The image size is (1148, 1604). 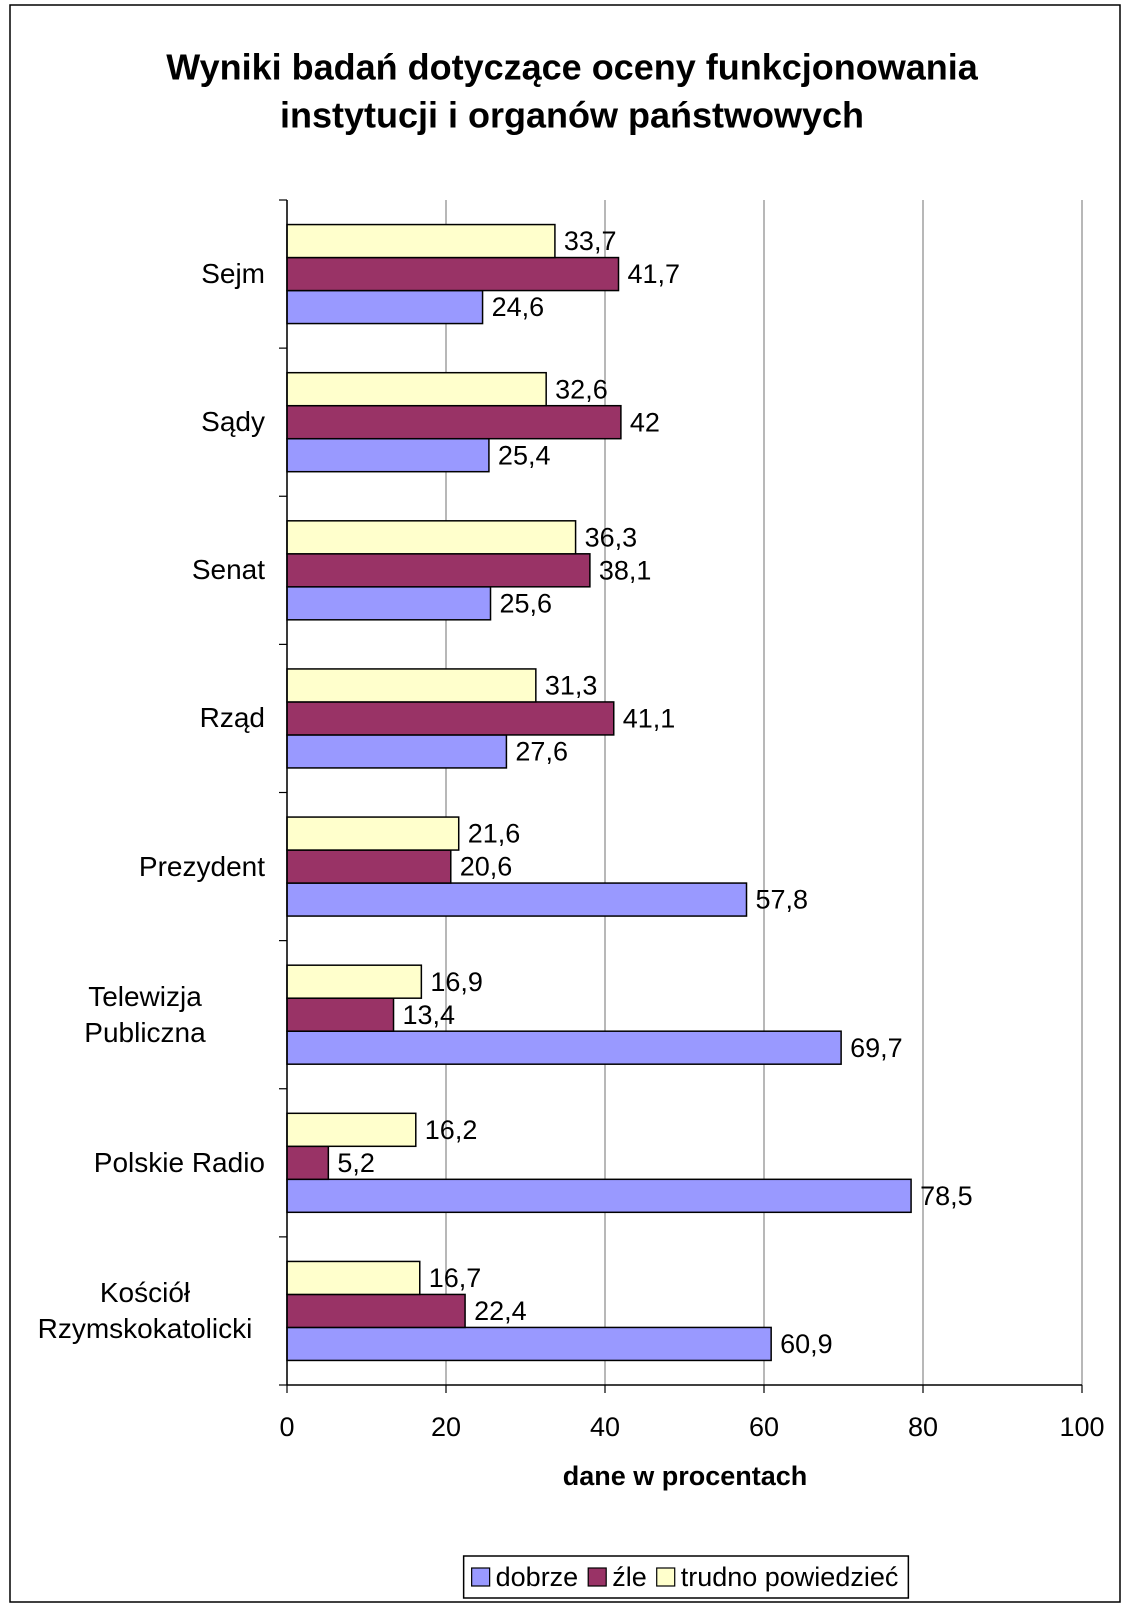 What do you see at coordinates (494, 834) in the screenshot?
I see `data-label: 21,6` at bounding box center [494, 834].